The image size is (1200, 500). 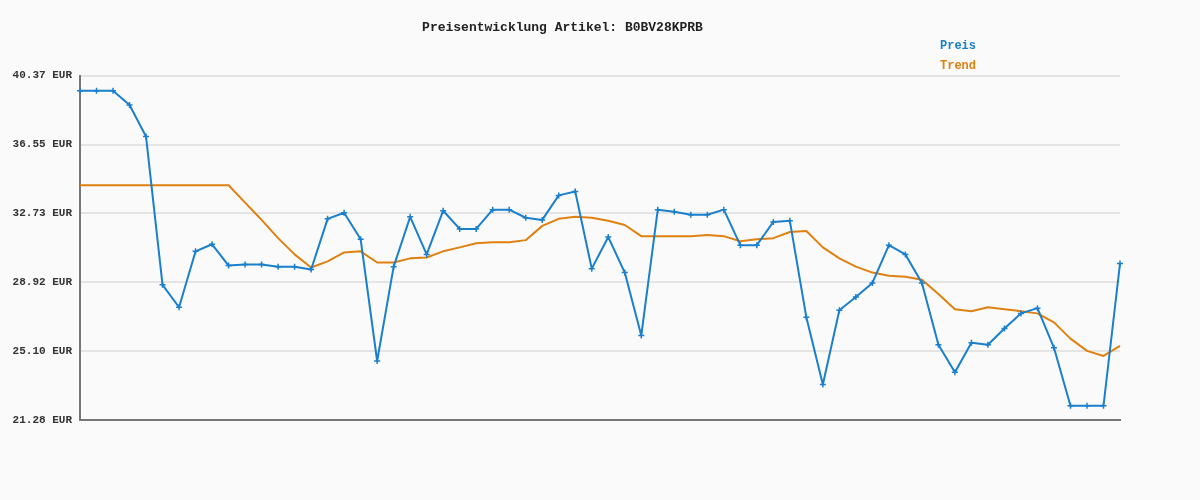 What do you see at coordinates (958, 66) in the screenshot?
I see `text: Trend` at bounding box center [958, 66].